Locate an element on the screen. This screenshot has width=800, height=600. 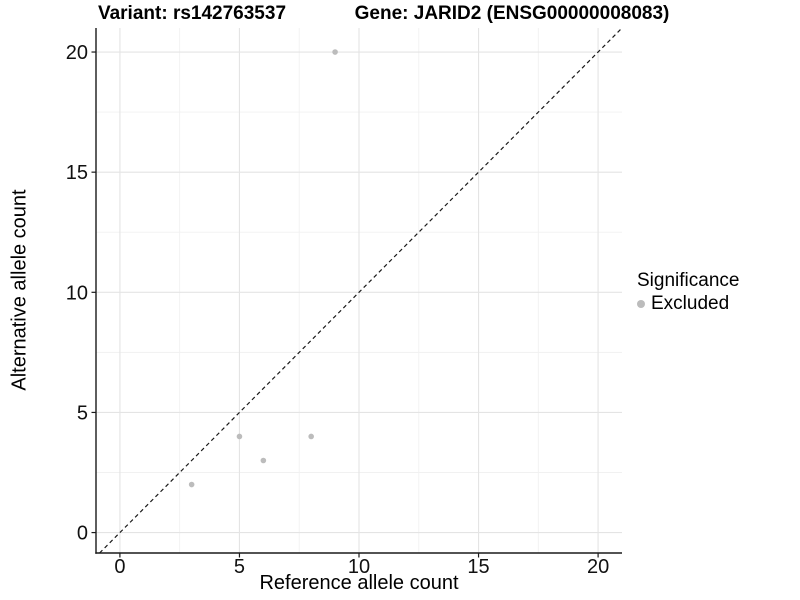
legend-item-label: Excluded is located at coordinates (690, 303).